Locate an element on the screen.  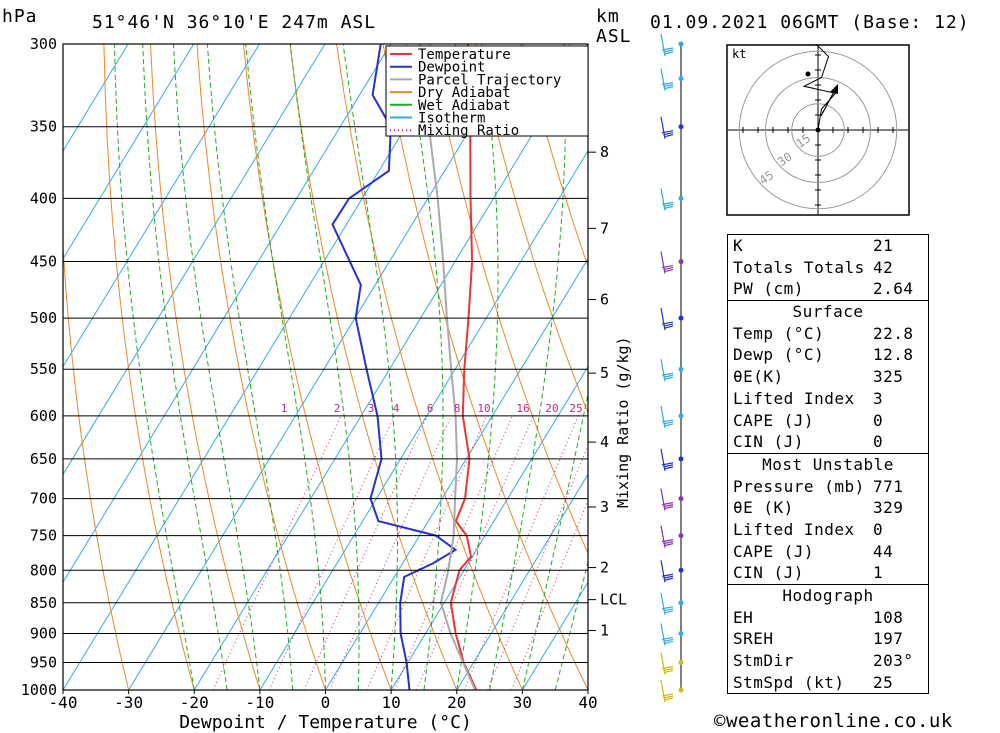
x-tick-label: -40 is located at coordinates (63, 702).